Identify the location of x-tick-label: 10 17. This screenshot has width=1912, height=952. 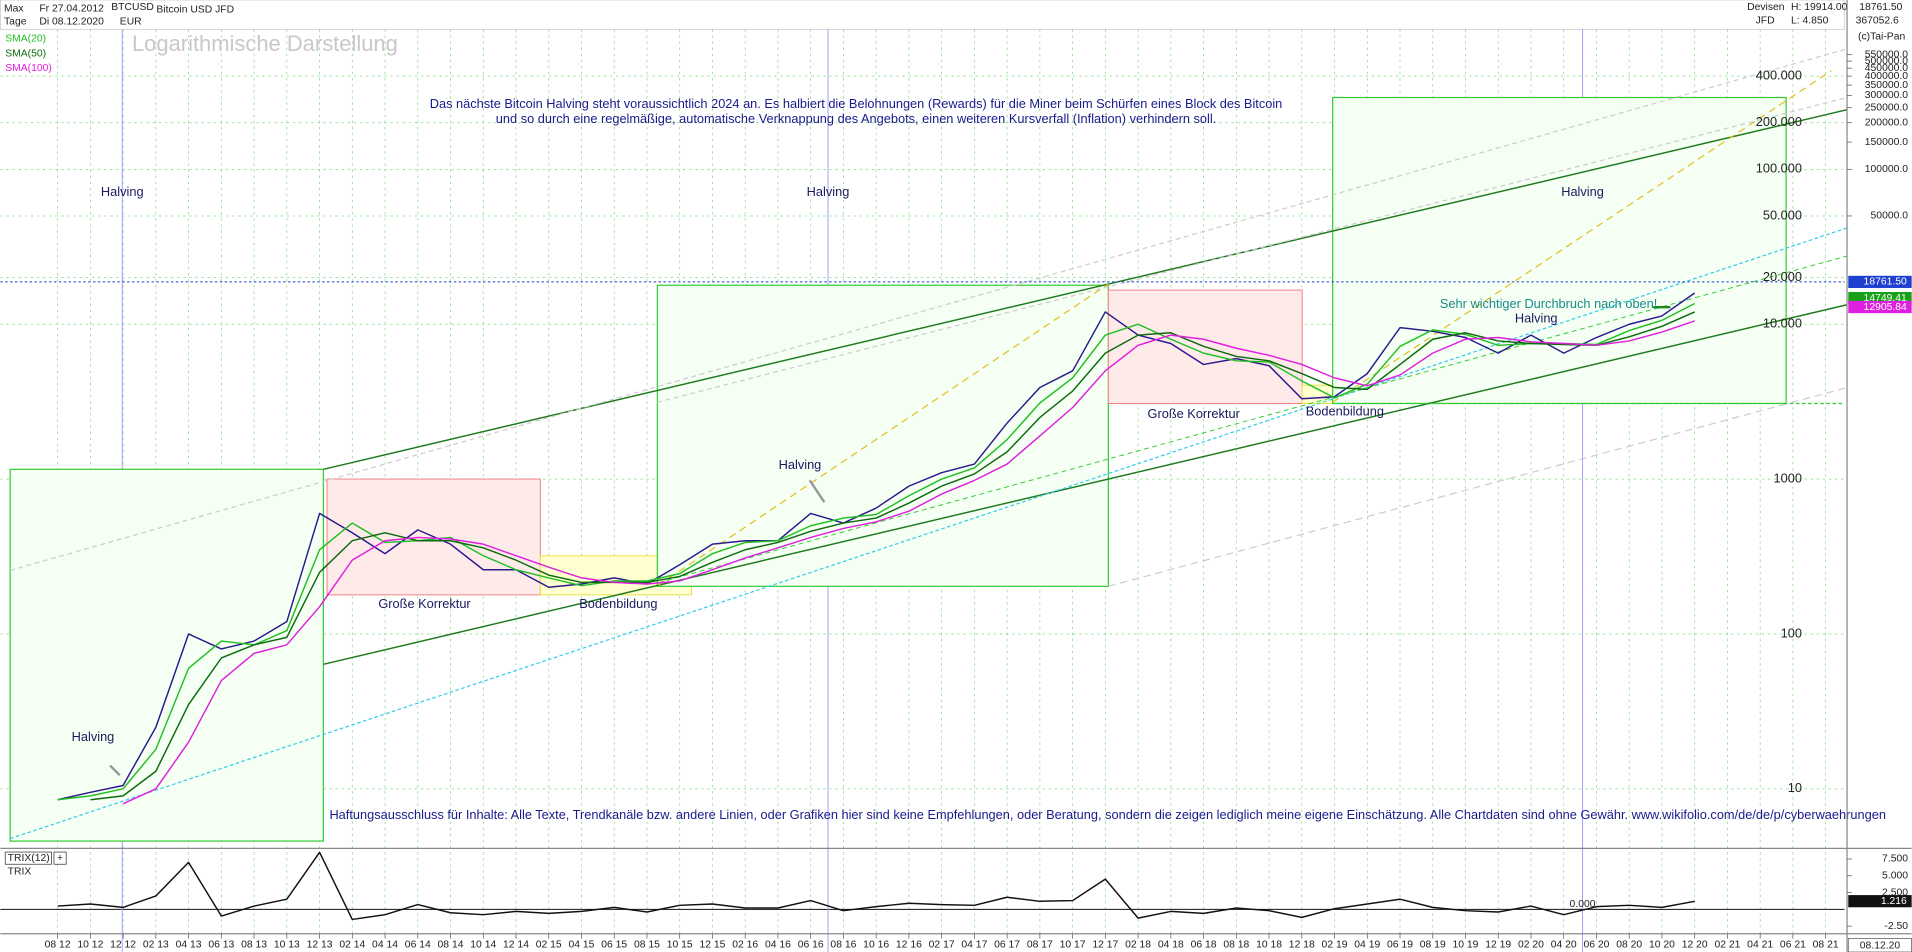
(1073, 944).